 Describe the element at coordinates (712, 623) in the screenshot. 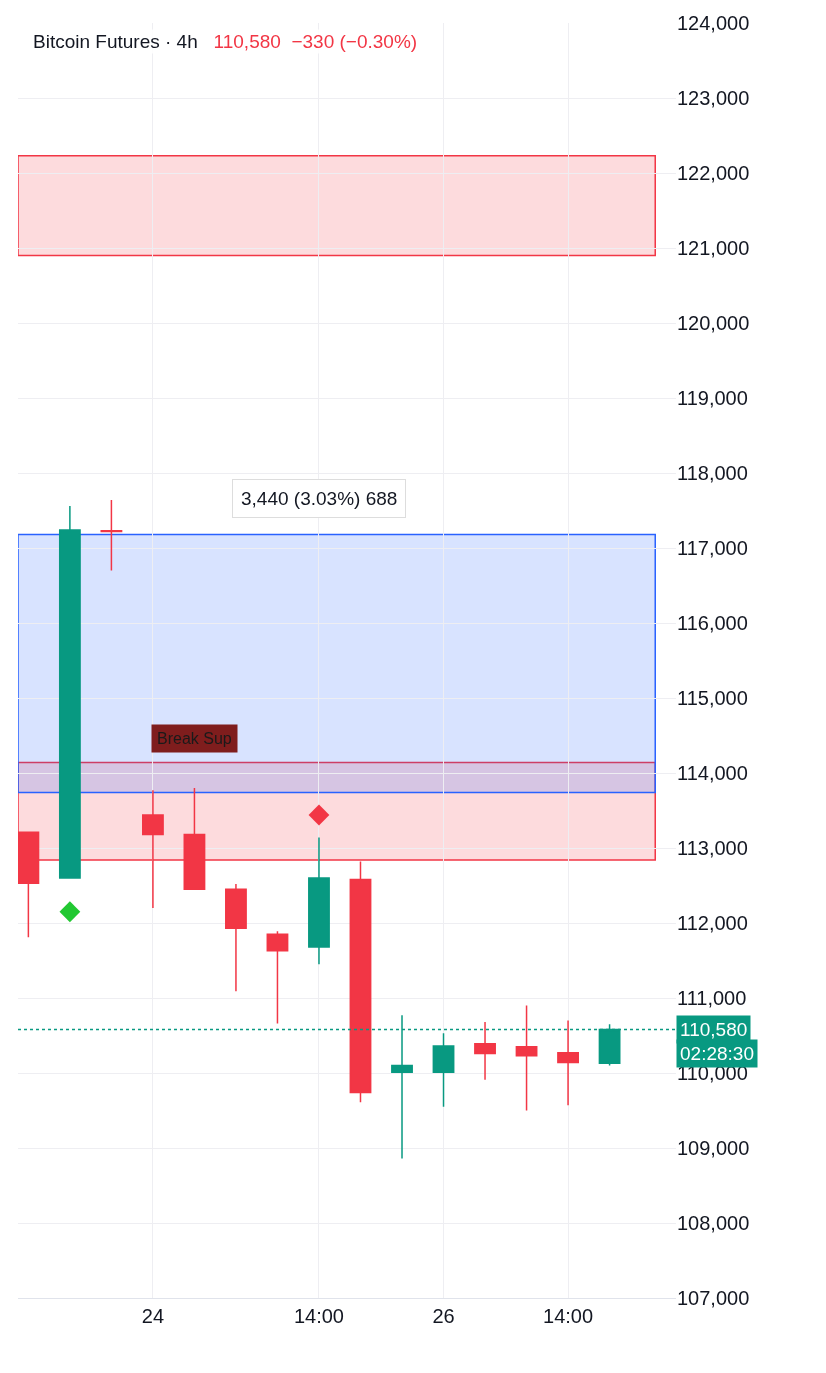

I see `y-tick-label: 116,000` at that location.